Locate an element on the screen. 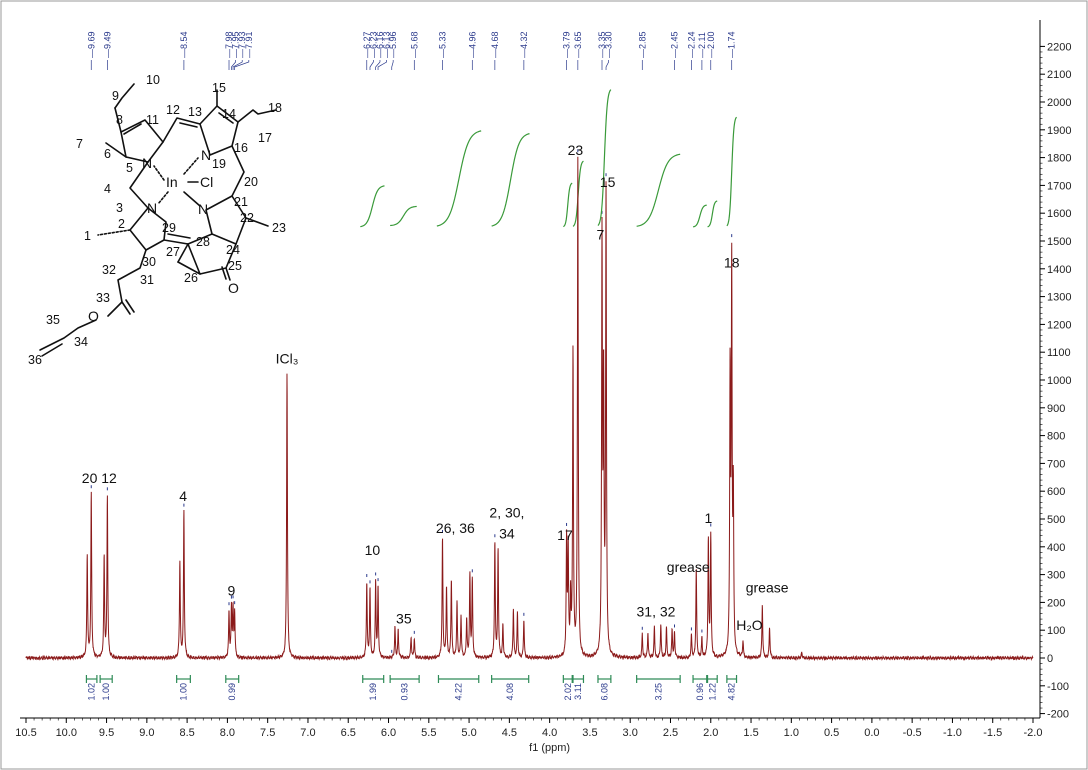 This screenshot has height=770, width=1088. integral-curve-layer is located at coordinates (549, 158).